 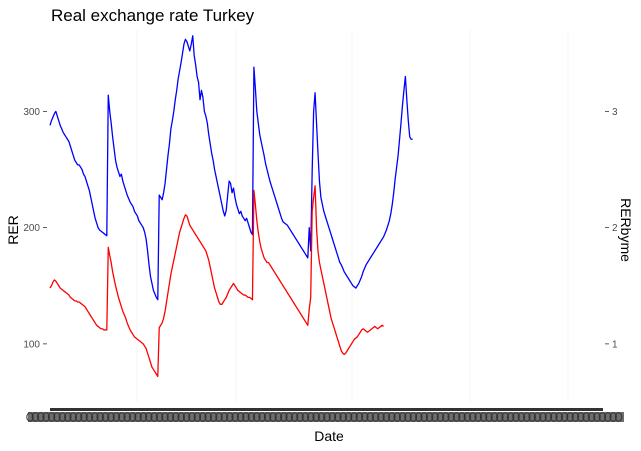 I want to click on y2-axis-ticks: 1 2 3, so click(x=611, y=228).